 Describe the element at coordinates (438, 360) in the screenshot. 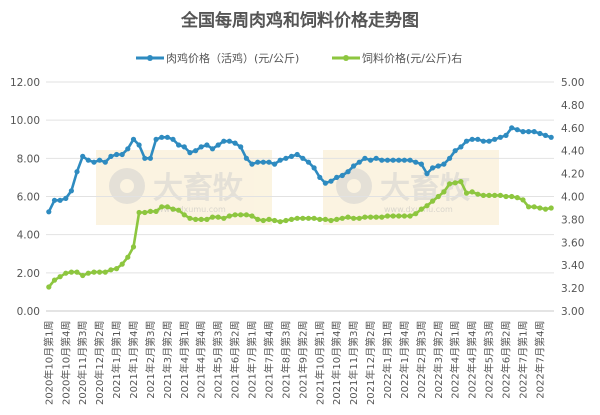

I see `x-axis-tick-label: 2022年3月第2周` at that location.